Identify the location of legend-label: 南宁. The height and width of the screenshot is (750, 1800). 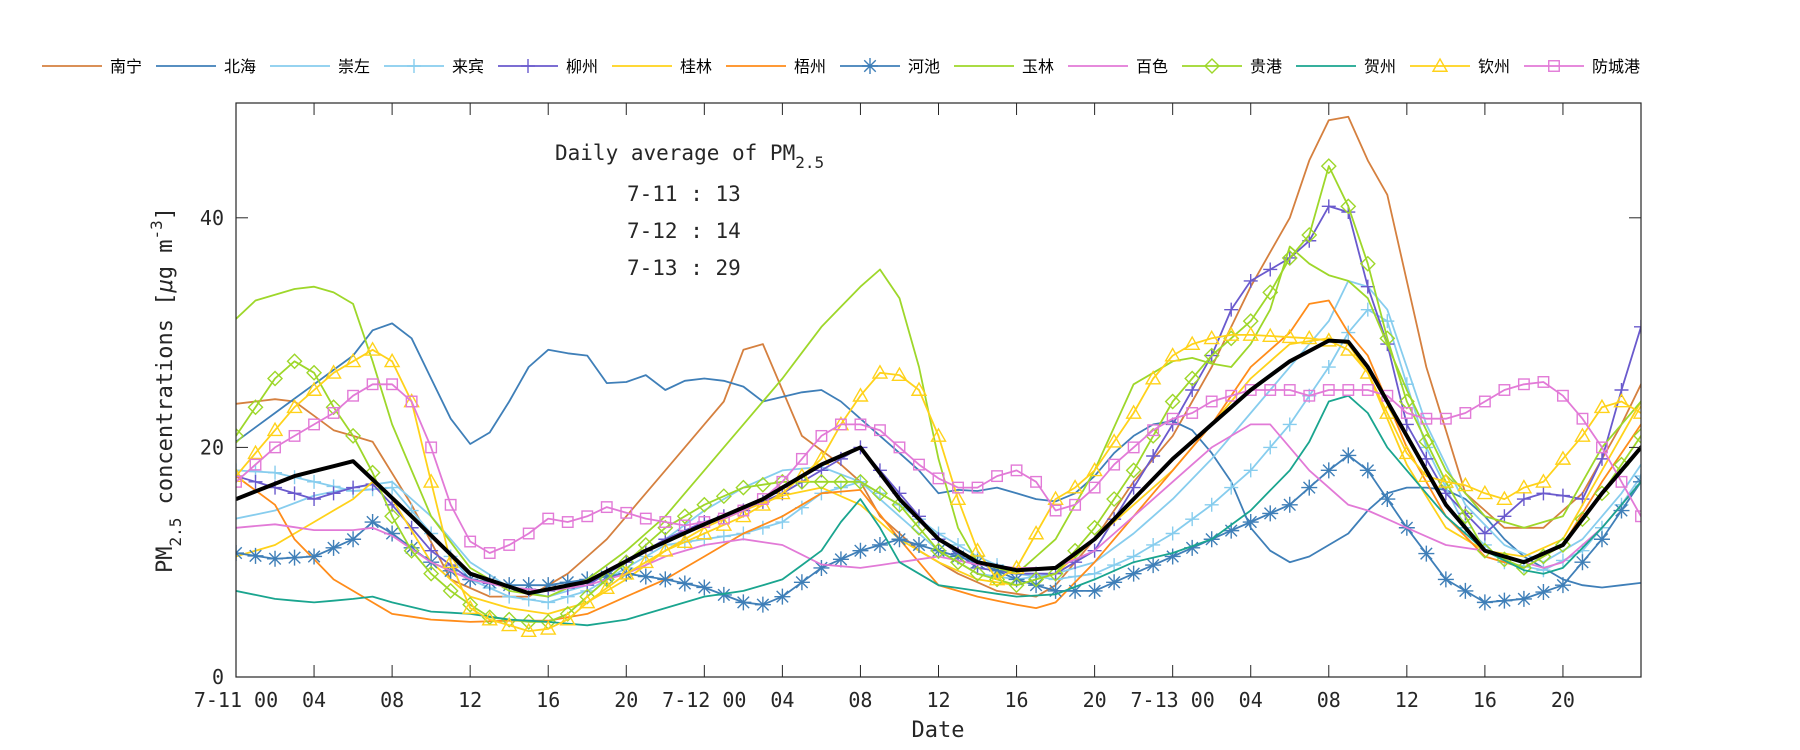
(126, 66).